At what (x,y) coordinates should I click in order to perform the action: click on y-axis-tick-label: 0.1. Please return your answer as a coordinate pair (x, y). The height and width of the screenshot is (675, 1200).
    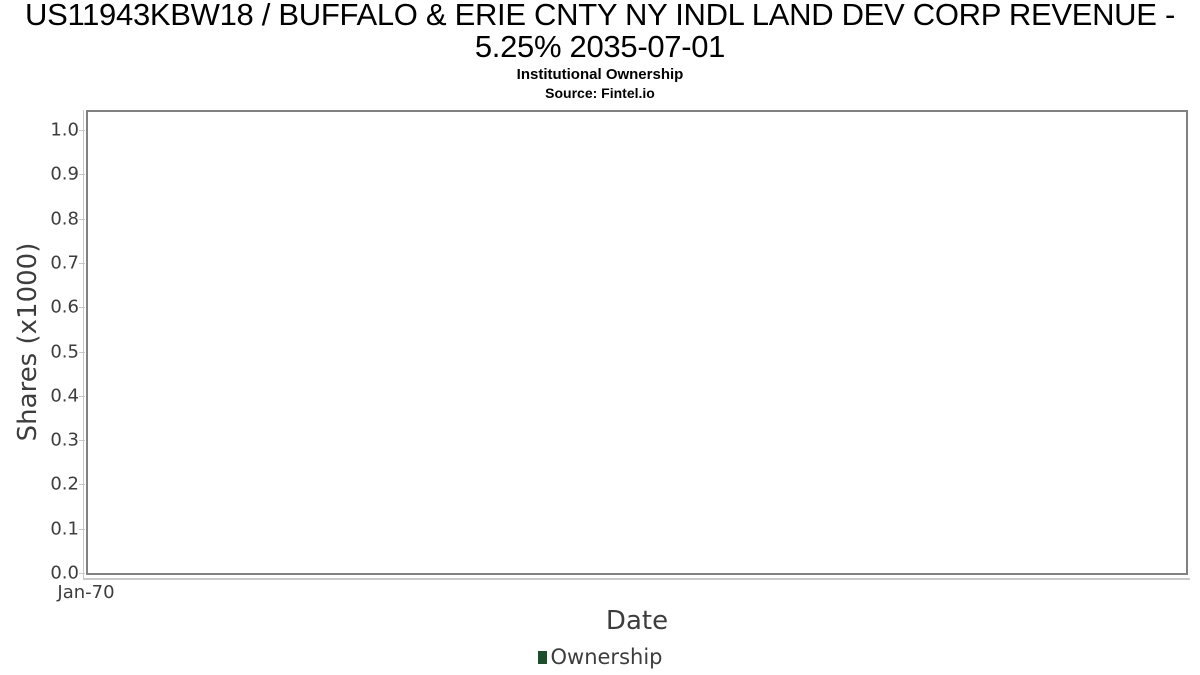
    Looking at the image, I should click on (64, 529).